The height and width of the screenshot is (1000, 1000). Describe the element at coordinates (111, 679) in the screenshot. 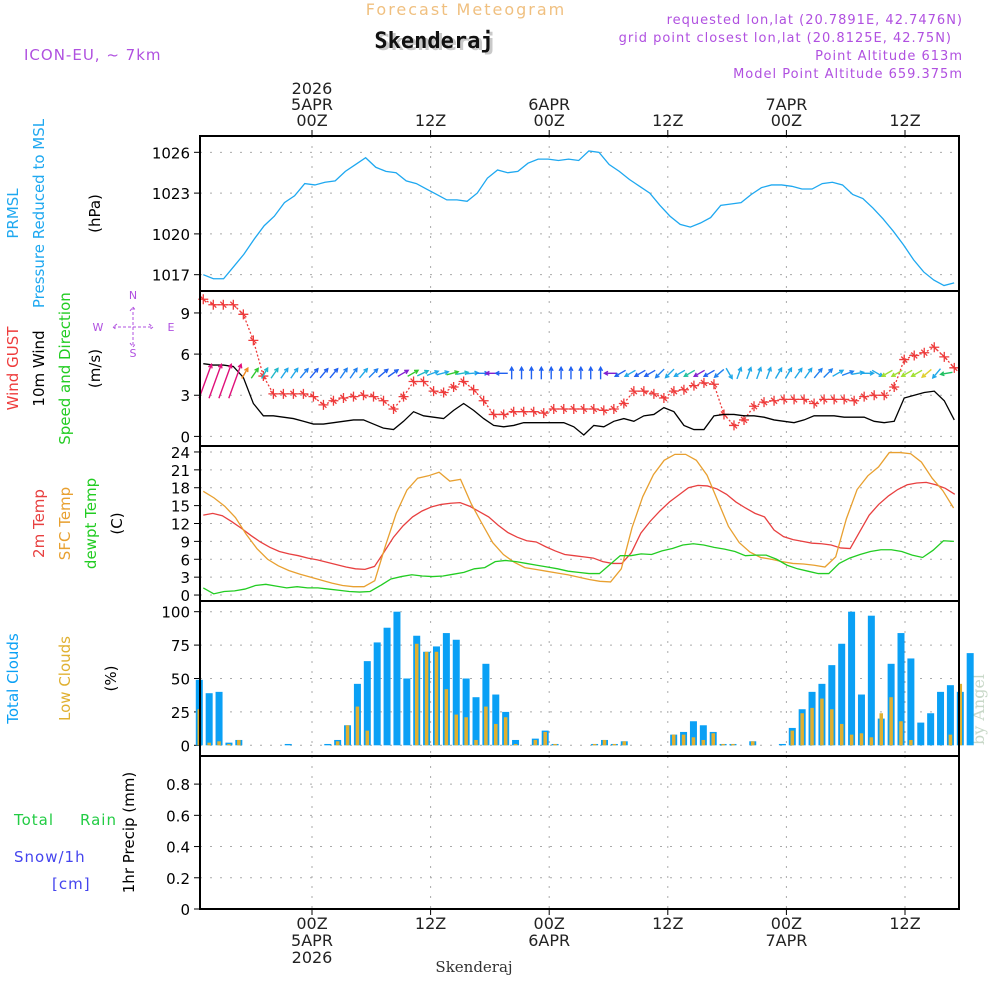

I see `panel-label: (%)` at that location.